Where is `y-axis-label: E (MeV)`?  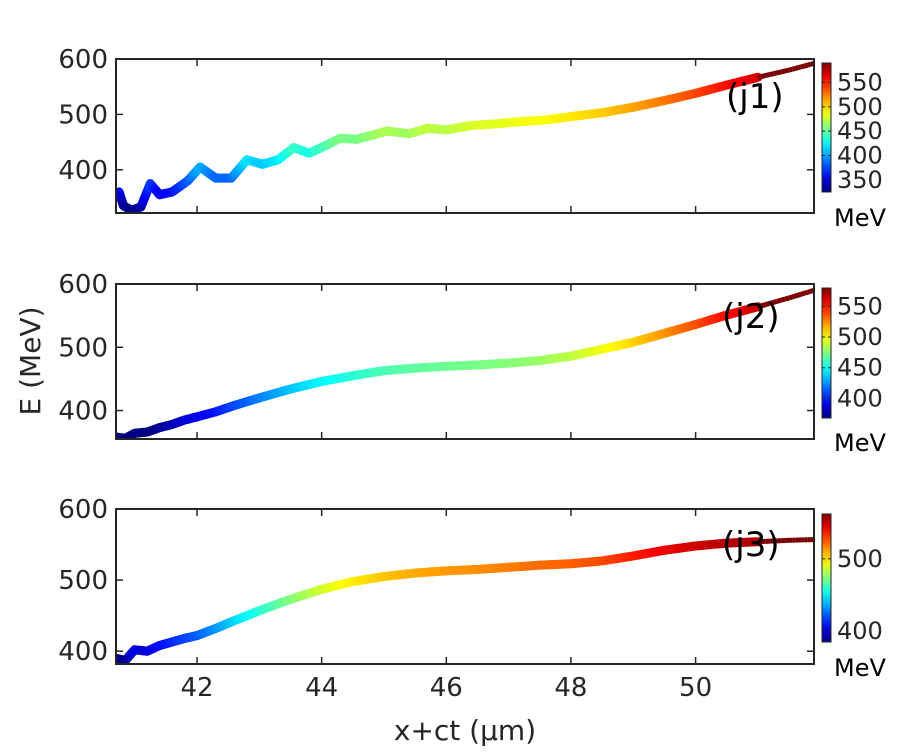 y-axis-label: E (MeV) is located at coordinates (30, 361).